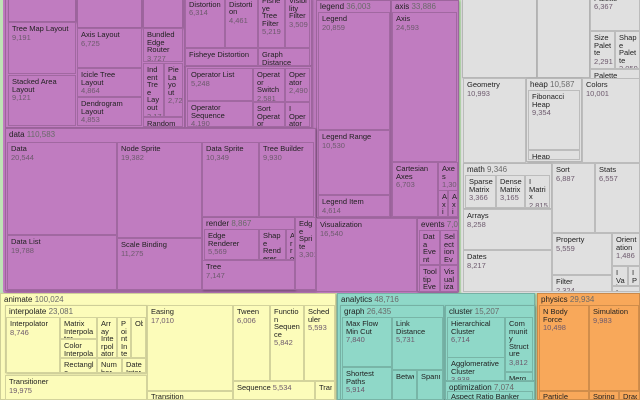  I want to click on treemap-cell-transition: Transition, so click(190, 395).